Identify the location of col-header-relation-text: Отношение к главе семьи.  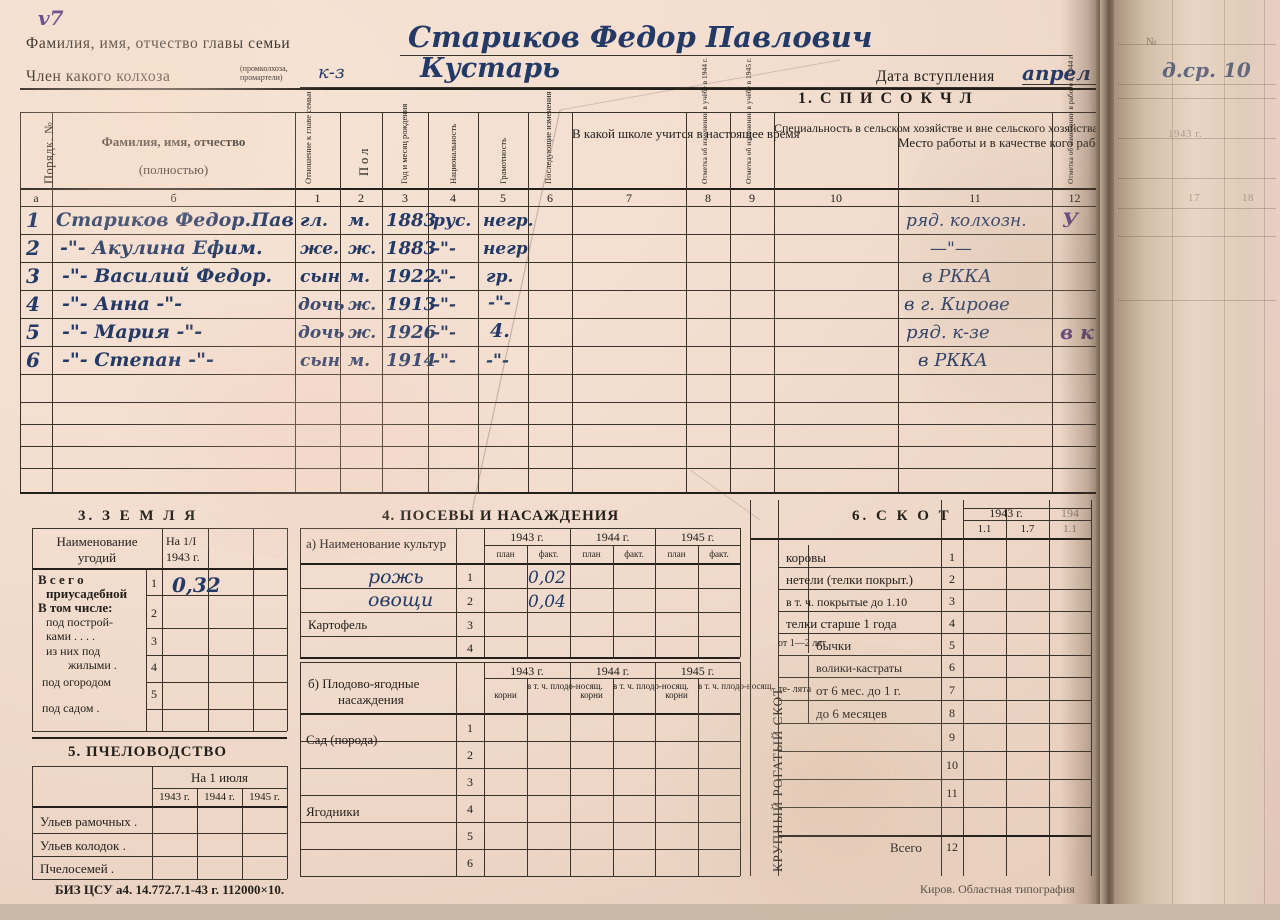
(308, 137).